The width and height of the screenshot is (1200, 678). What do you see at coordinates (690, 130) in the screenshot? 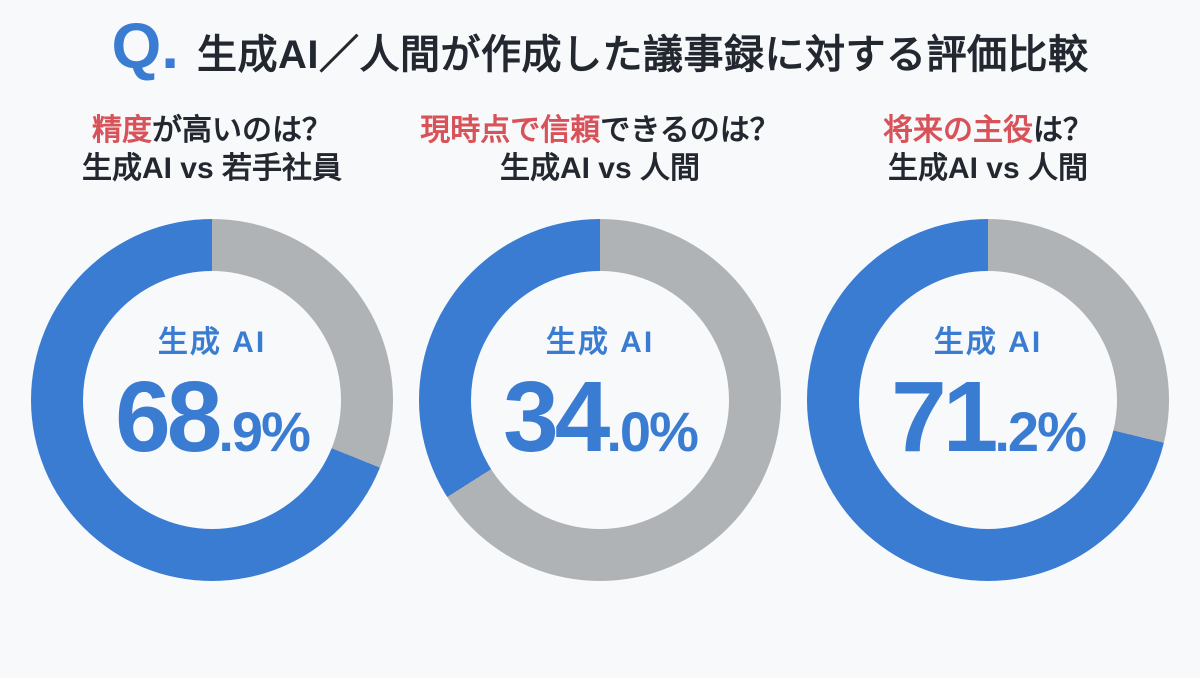
I see `question-rest: できるのは？` at bounding box center [690, 130].